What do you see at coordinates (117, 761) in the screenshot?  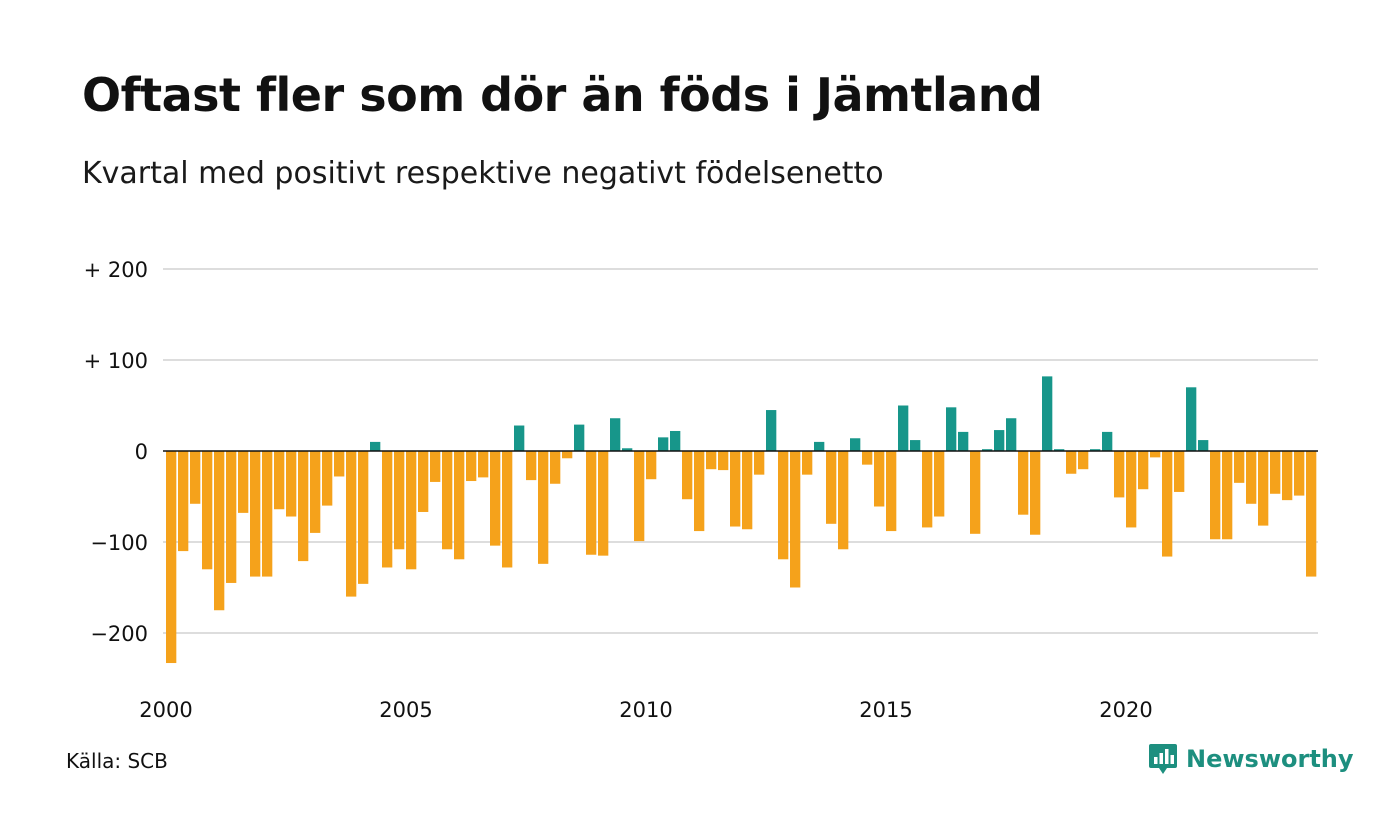 I see `source-note: Källa: SCB` at bounding box center [117, 761].